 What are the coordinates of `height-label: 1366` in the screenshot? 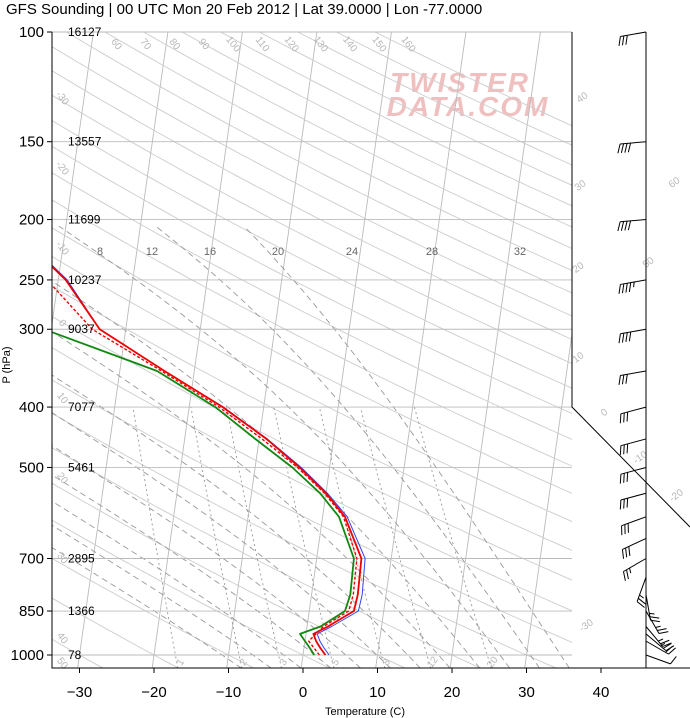 It's located at (81, 611).